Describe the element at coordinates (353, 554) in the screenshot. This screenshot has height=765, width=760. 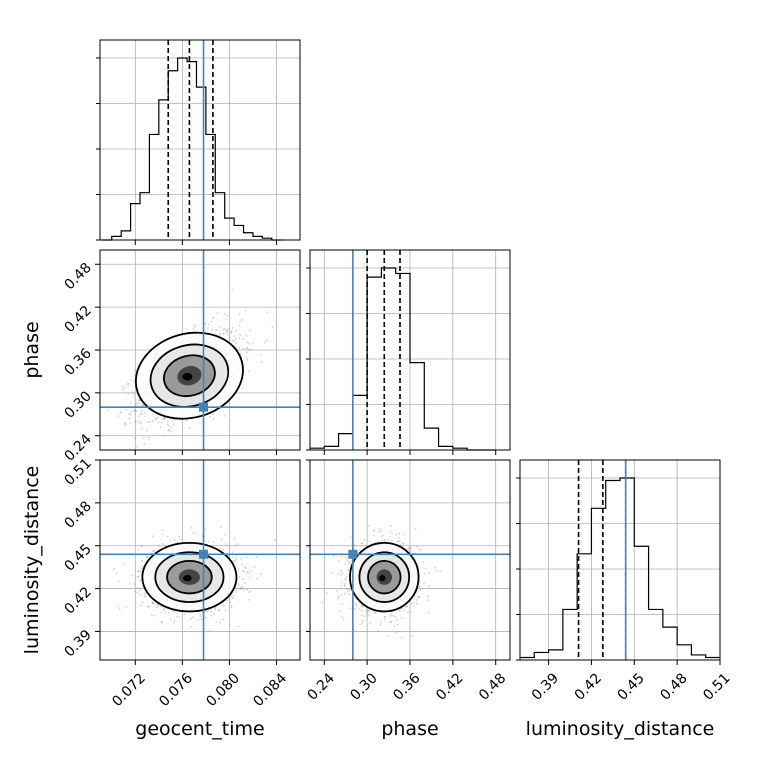
I see `truth-marker` at that location.